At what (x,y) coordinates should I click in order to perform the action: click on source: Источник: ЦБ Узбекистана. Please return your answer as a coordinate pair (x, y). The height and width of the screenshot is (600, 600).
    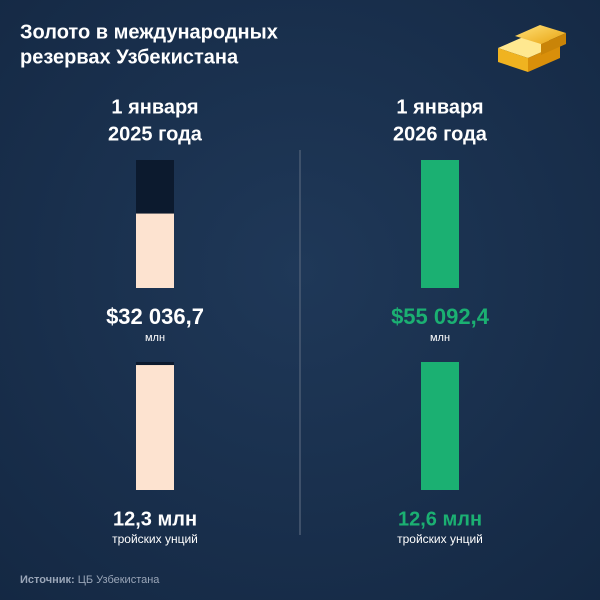
    Looking at the image, I should click on (90, 580).